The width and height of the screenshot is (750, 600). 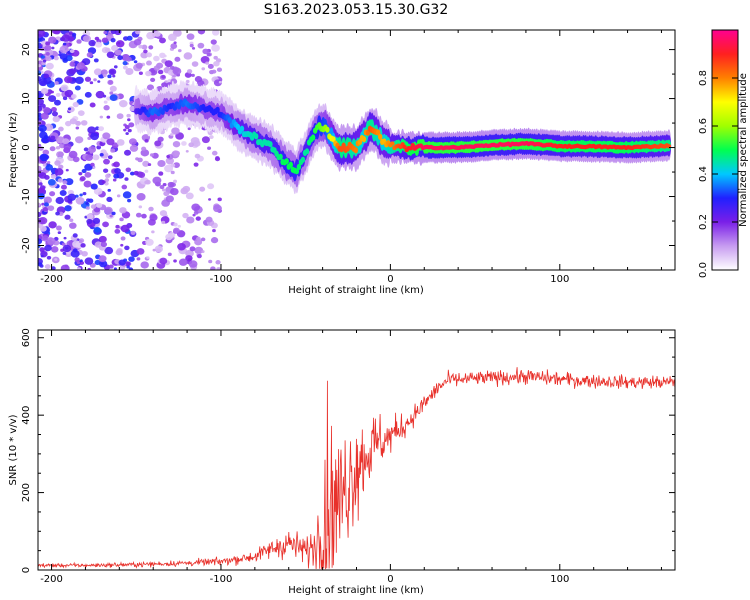 What do you see at coordinates (26, 98) in the screenshot?
I see `y-tick-label: 10` at bounding box center [26, 98].